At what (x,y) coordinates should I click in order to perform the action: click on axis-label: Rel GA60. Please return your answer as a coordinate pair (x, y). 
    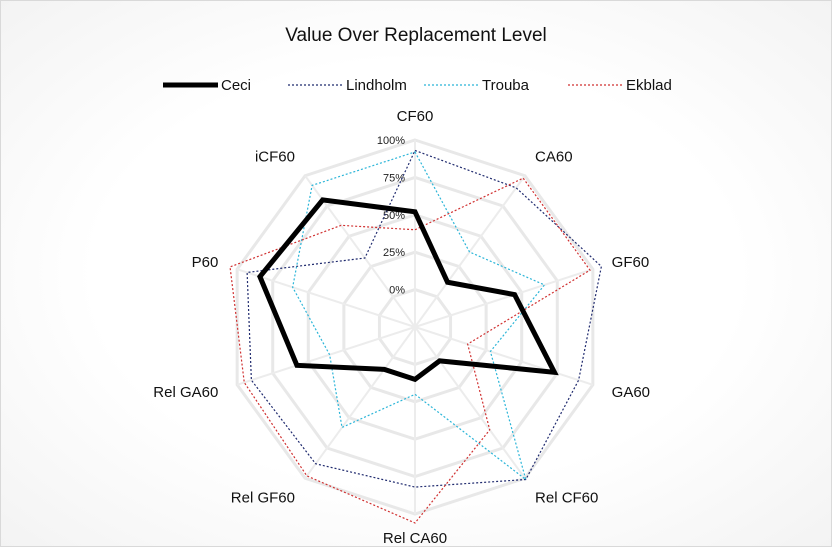
    Looking at the image, I should click on (185, 392).